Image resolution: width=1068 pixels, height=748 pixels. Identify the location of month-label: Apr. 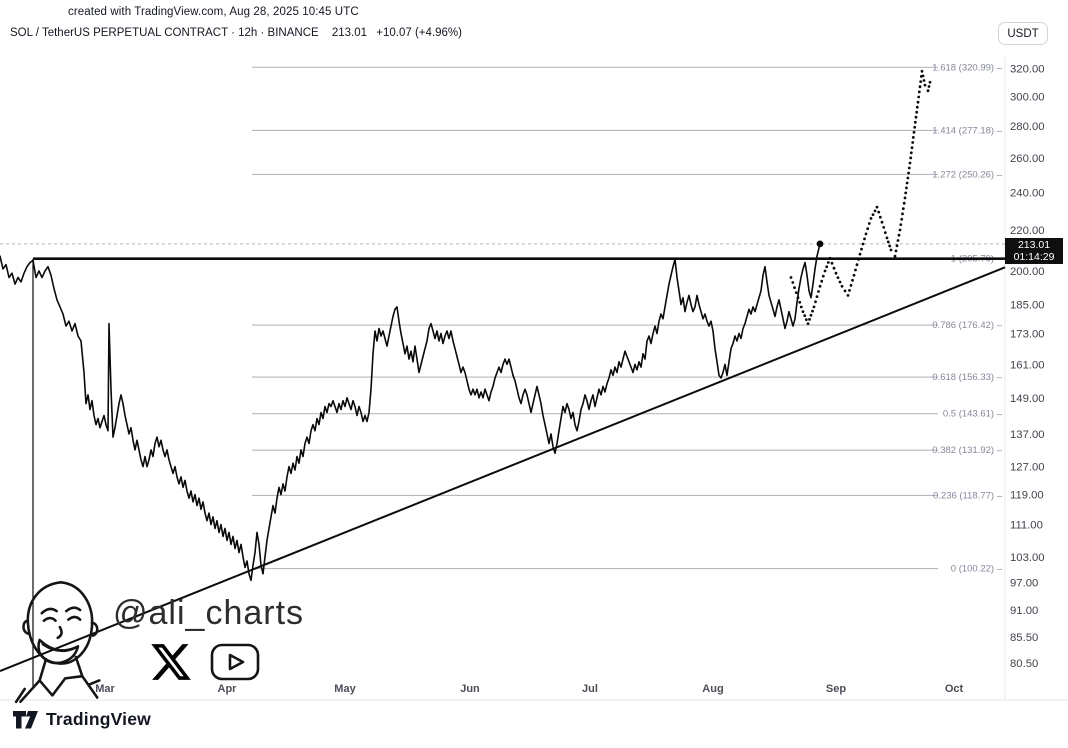
(228, 689).